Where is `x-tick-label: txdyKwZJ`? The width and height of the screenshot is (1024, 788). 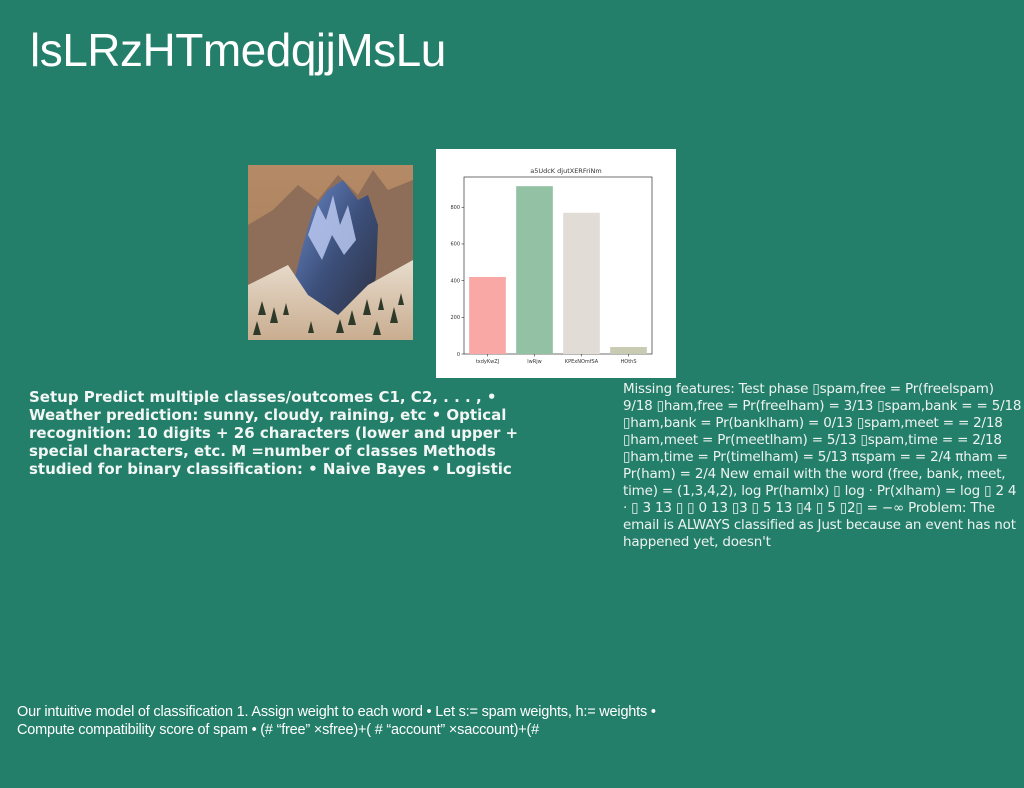
x-tick-label: txdyKwZJ is located at coordinates (487, 362).